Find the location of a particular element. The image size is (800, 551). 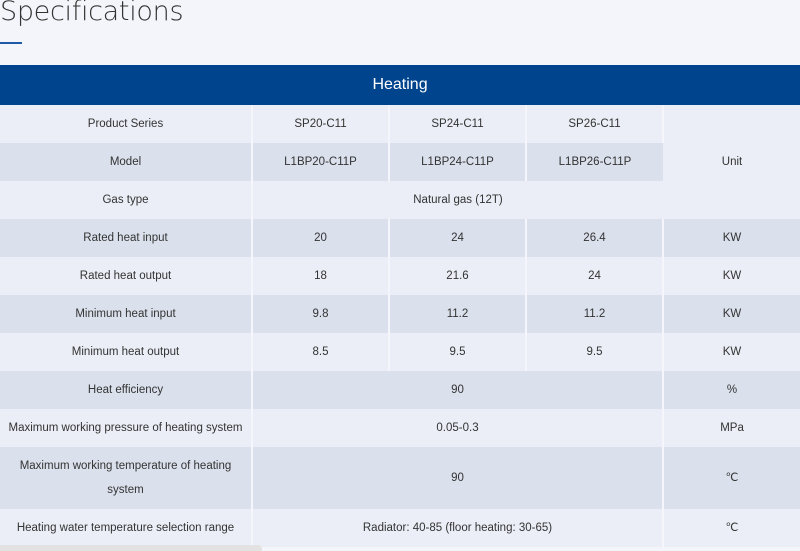

table-row: Rated heat input 20 24 26.4 KW is located at coordinates (400, 238).